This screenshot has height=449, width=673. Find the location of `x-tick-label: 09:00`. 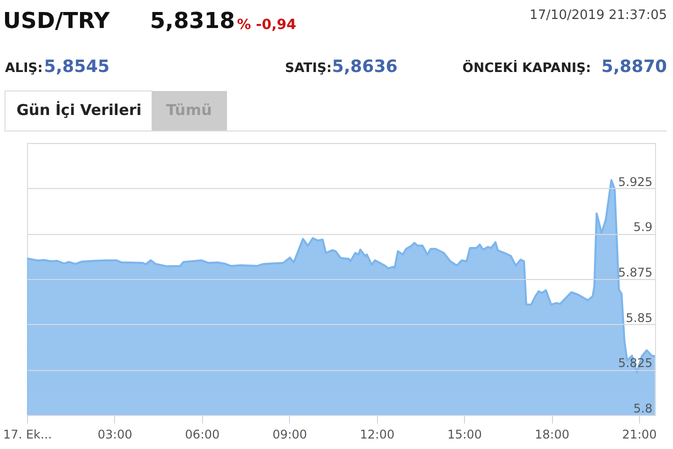

x-tick-label: 09:00 is located at coordinates (290, 435).